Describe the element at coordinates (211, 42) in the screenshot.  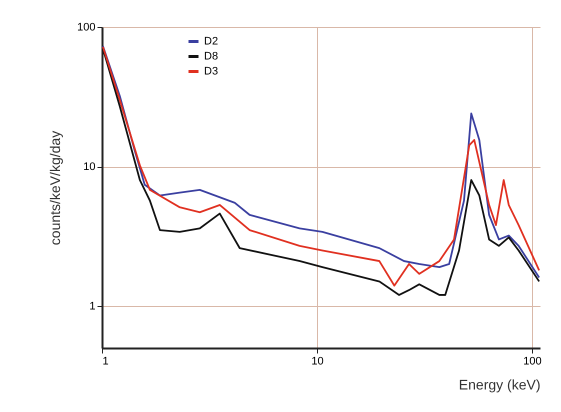
I see `legend-label: D2` at that location.